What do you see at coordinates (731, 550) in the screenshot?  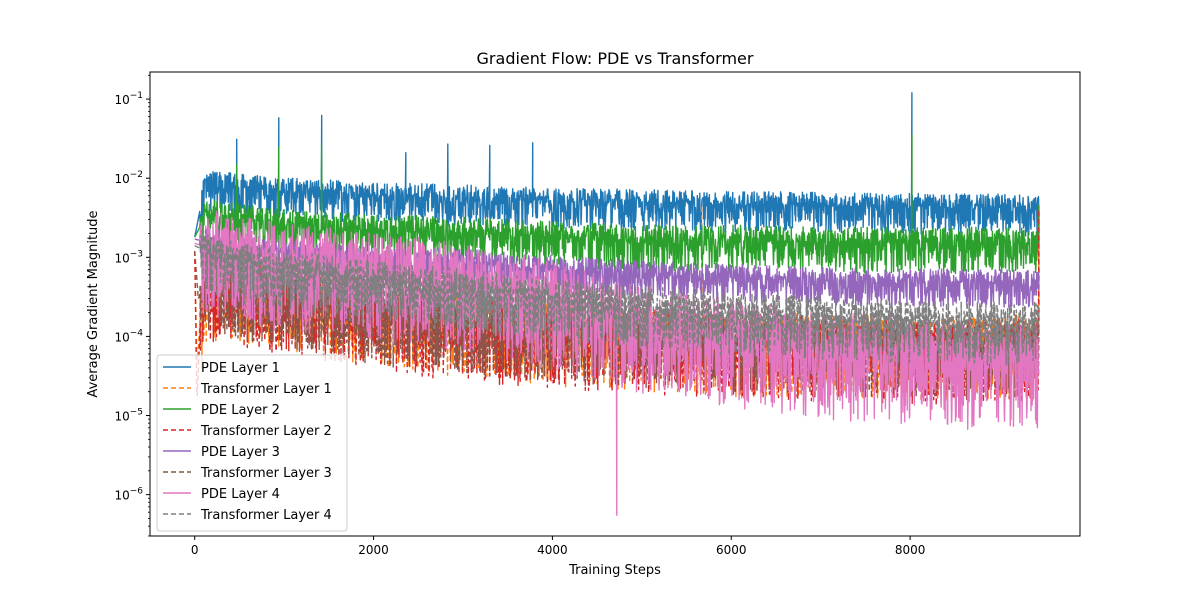 I see `x-tick-label: 6000` at bounding box center [731, 550].